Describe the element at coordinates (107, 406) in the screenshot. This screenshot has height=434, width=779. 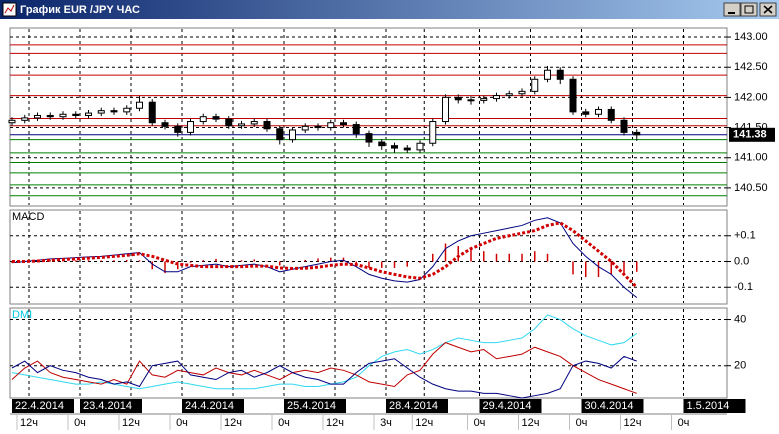
I see `date-label: 23.4.2014` at that location.